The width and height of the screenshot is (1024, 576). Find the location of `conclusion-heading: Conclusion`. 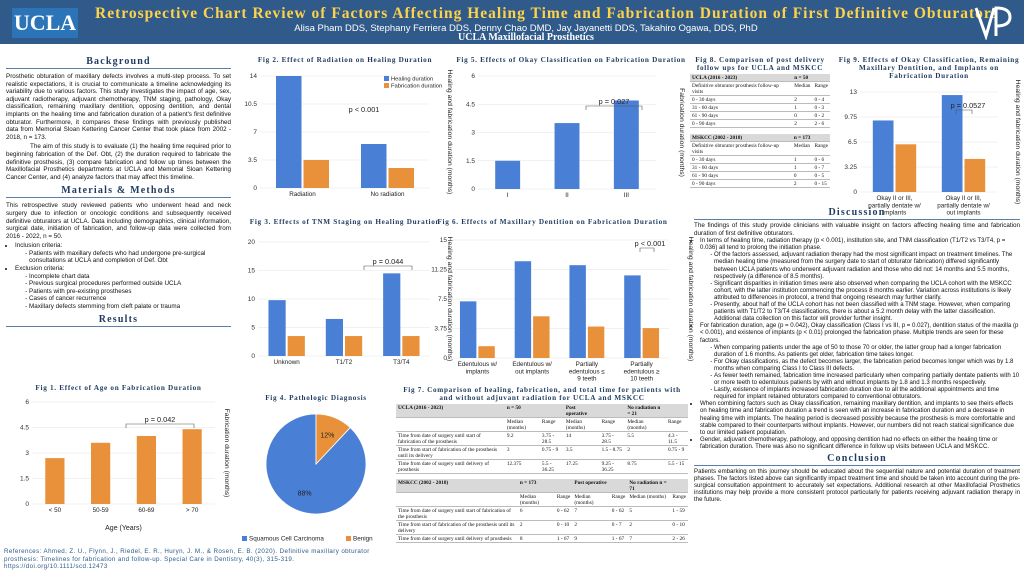

conclusion-heading: Conclusion is located at coordinates (857, 459).